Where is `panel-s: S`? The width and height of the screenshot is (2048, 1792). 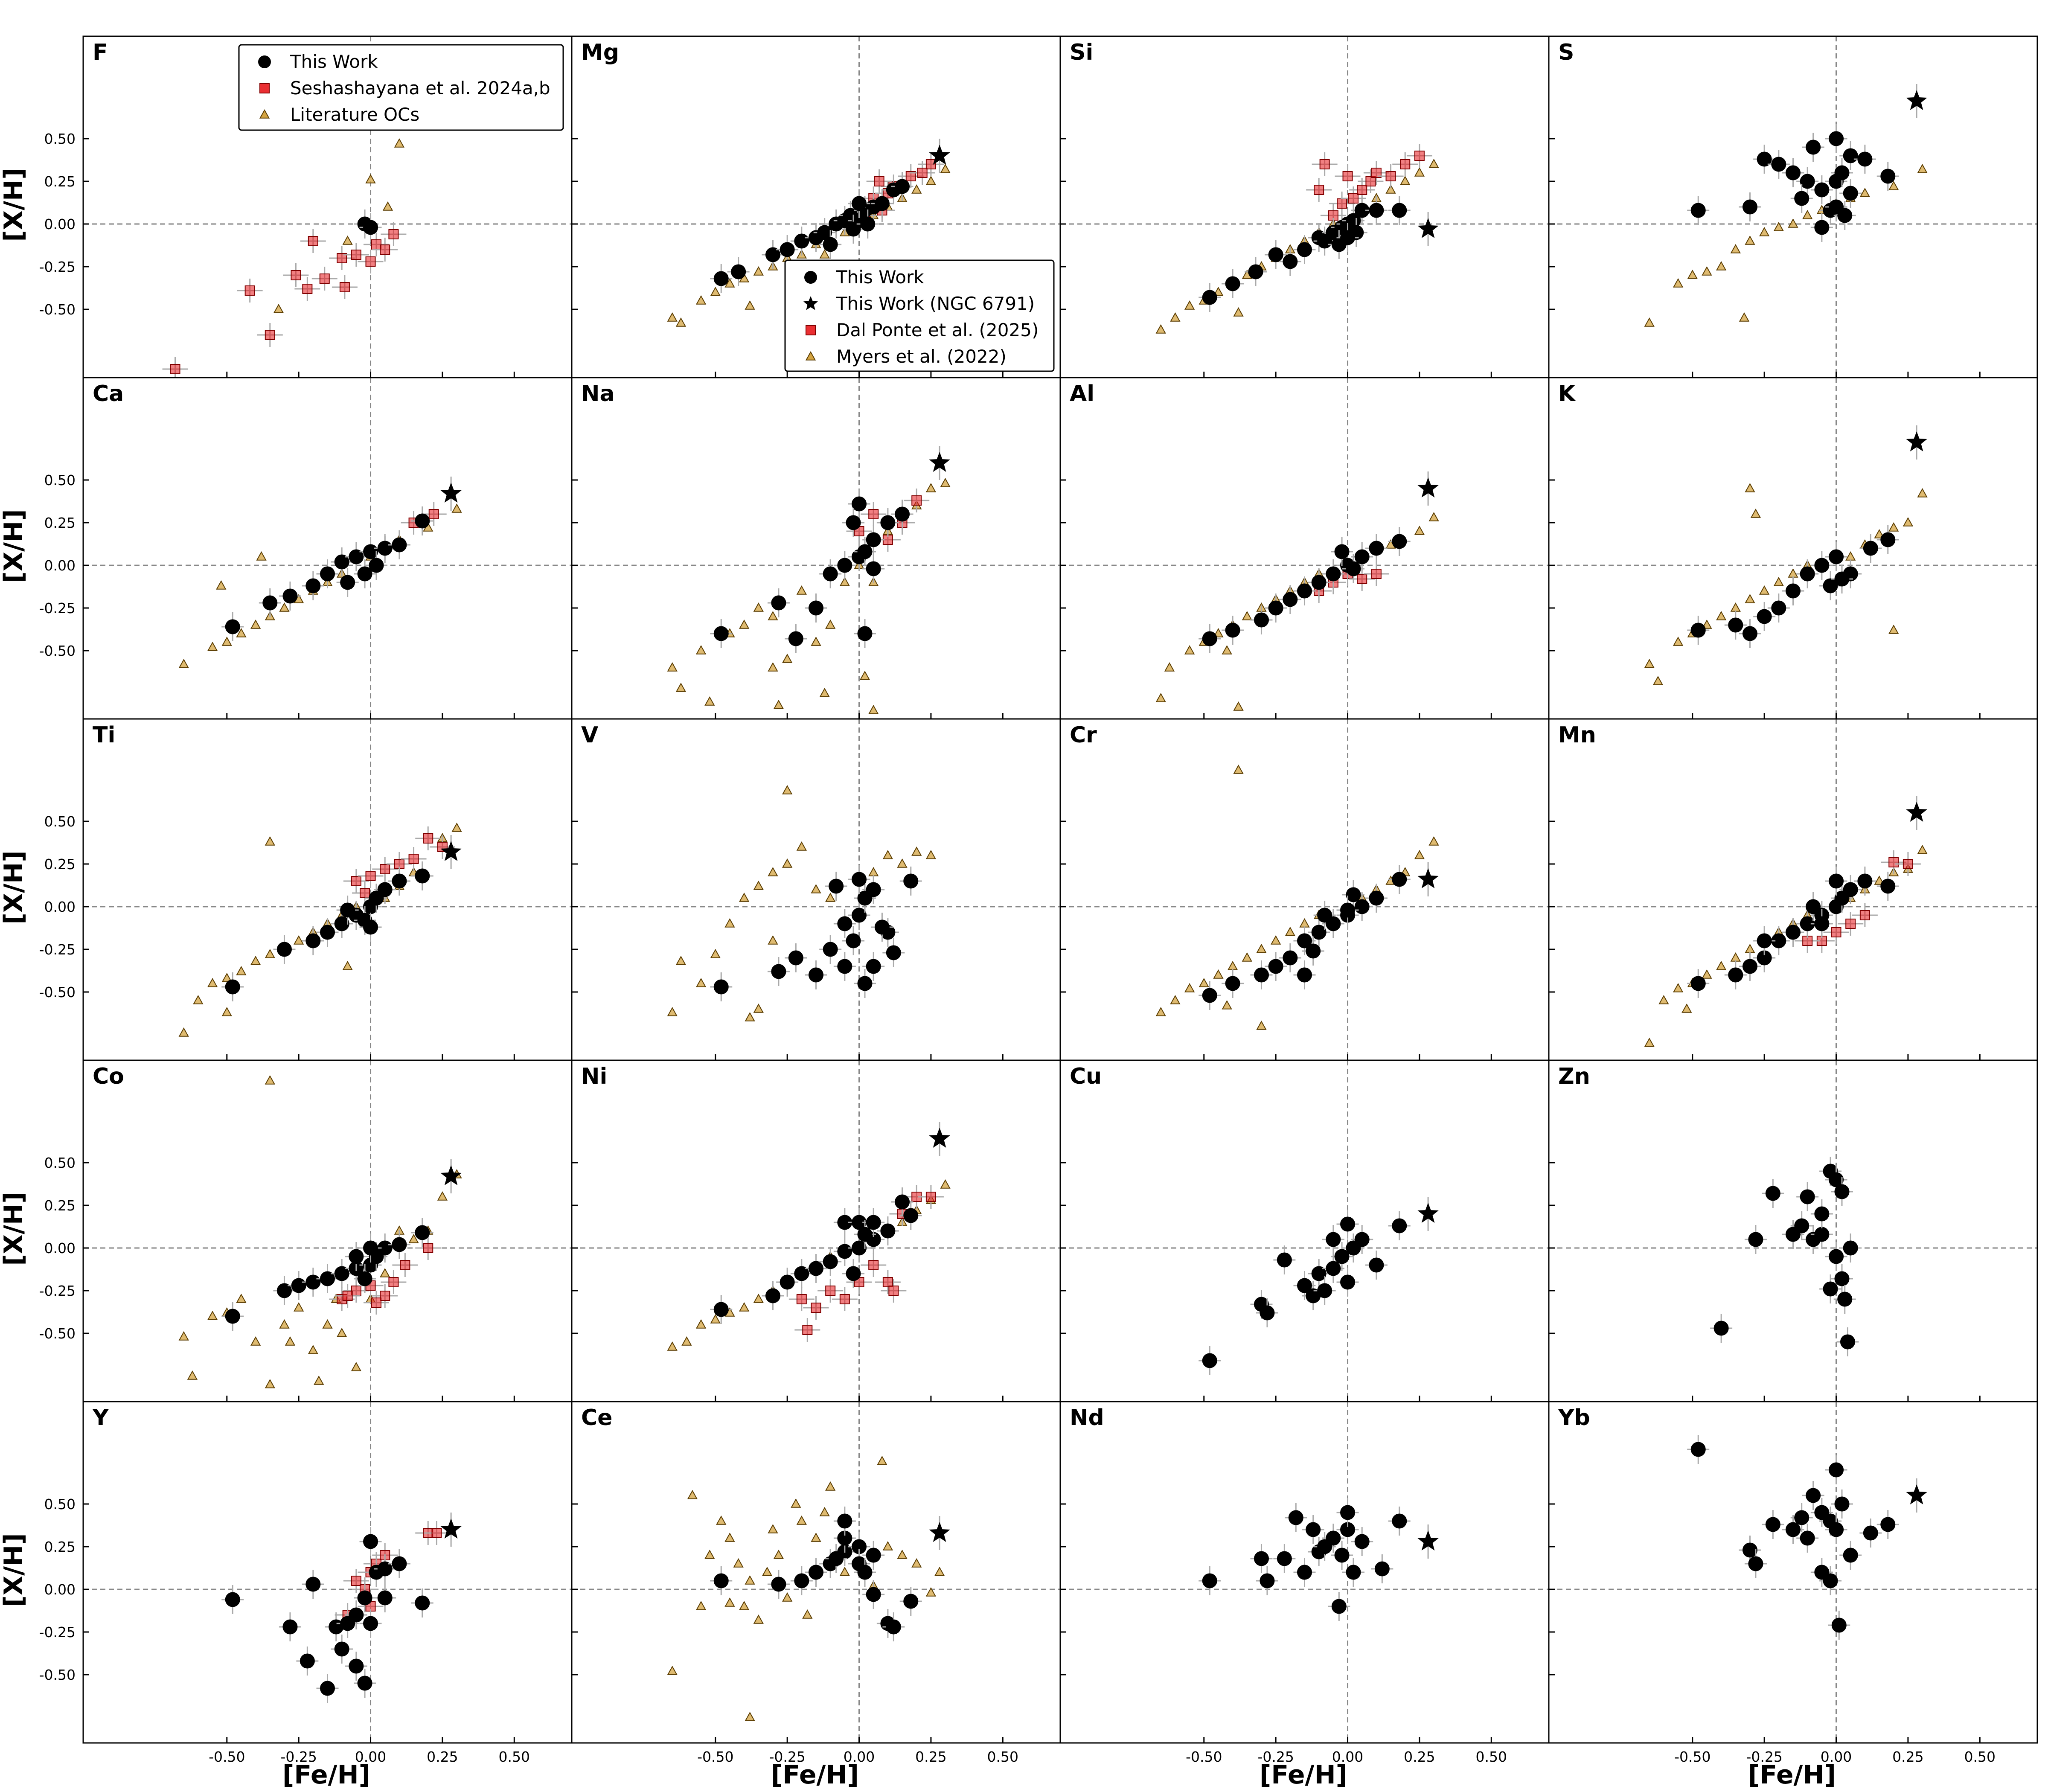 panel-s: S is located at coordinates (1793, 206).